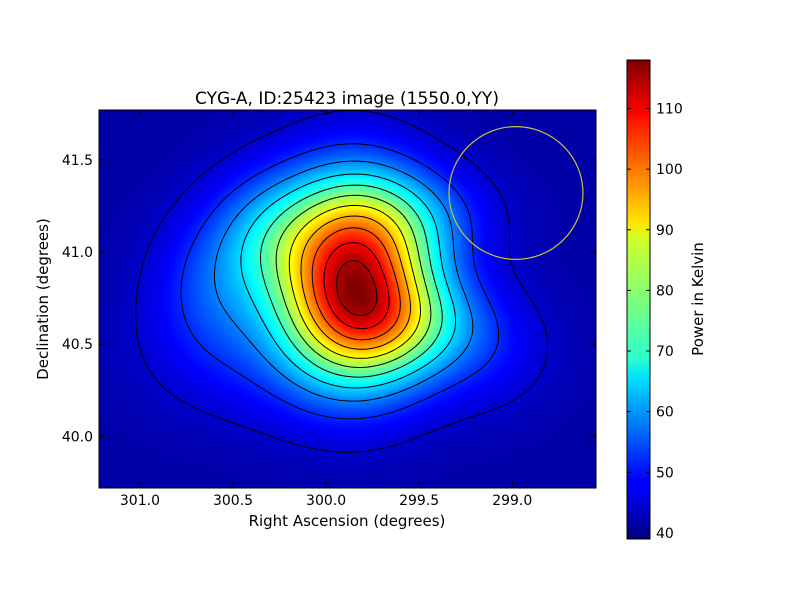 The image size is (800, 600). I want to click on x-tick-label: 300.5, so click(233, 501).